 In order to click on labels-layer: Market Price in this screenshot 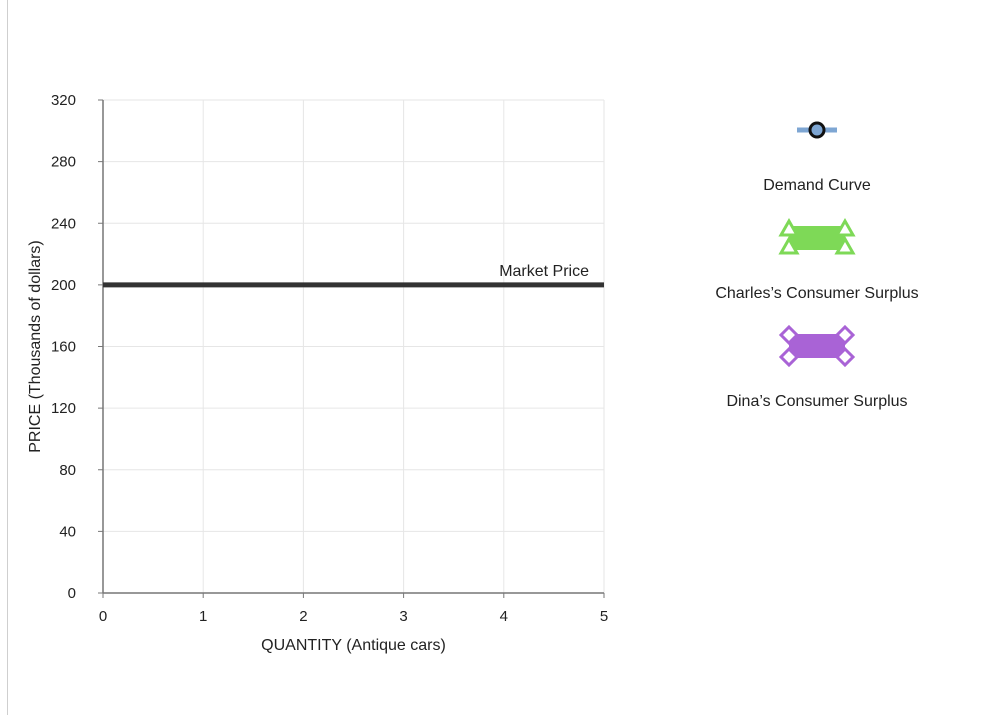, I will do `click(544, 271)`.